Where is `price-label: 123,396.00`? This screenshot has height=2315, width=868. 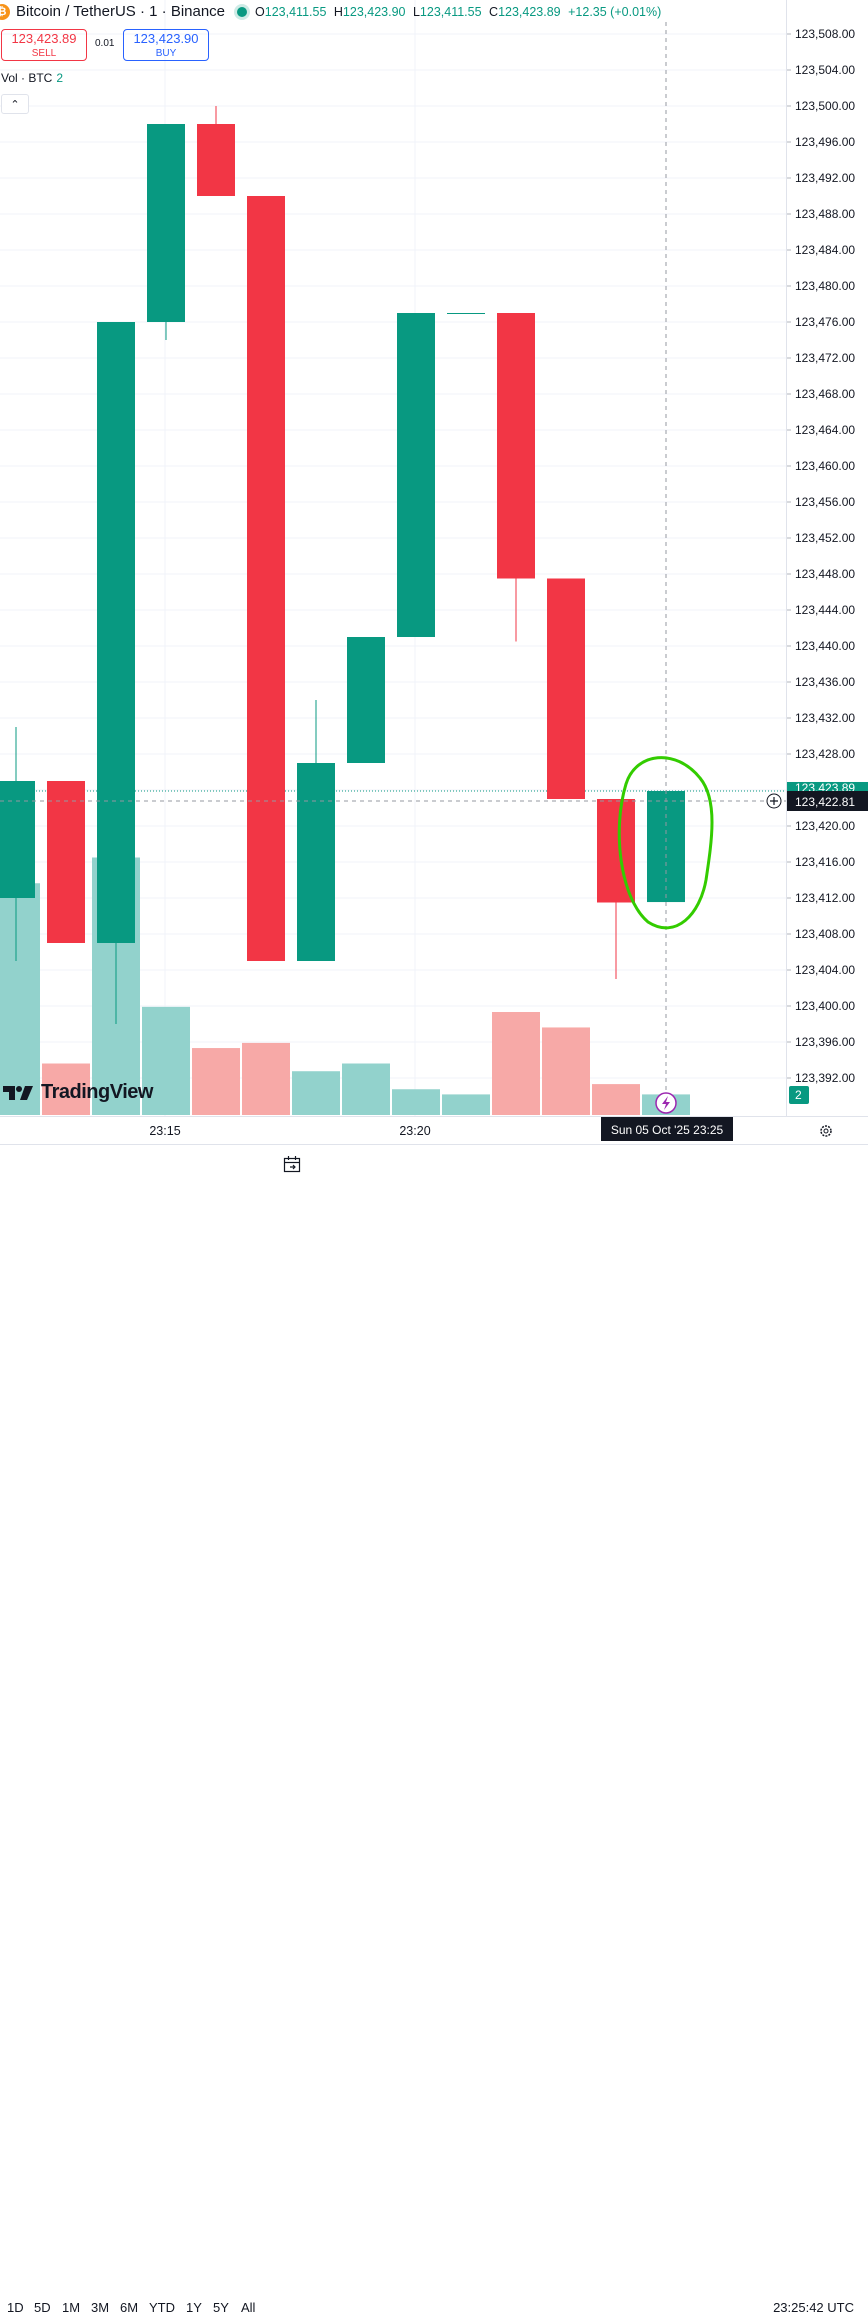
price-label: 123,396.00 is located at coordinates (825, 1042).